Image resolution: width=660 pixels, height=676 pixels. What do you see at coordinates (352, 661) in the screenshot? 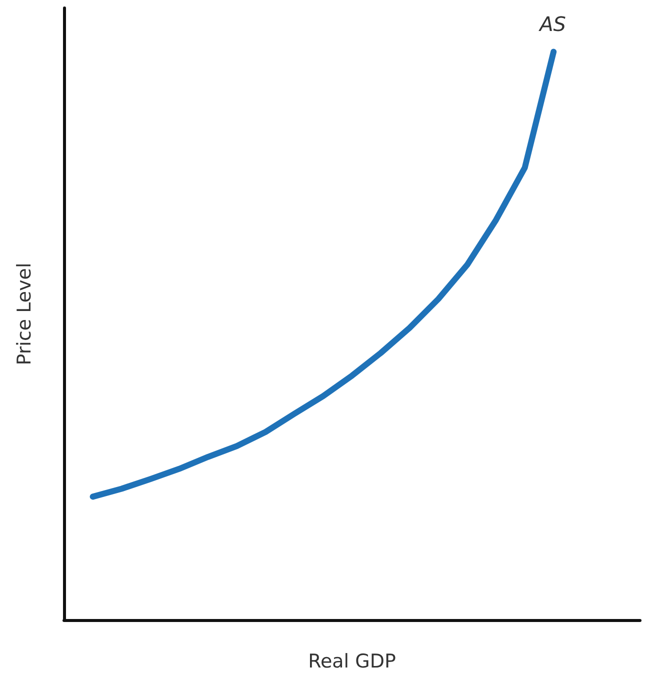
I see `x-axis-title: Real GDP` at bounding box center [352, 661].